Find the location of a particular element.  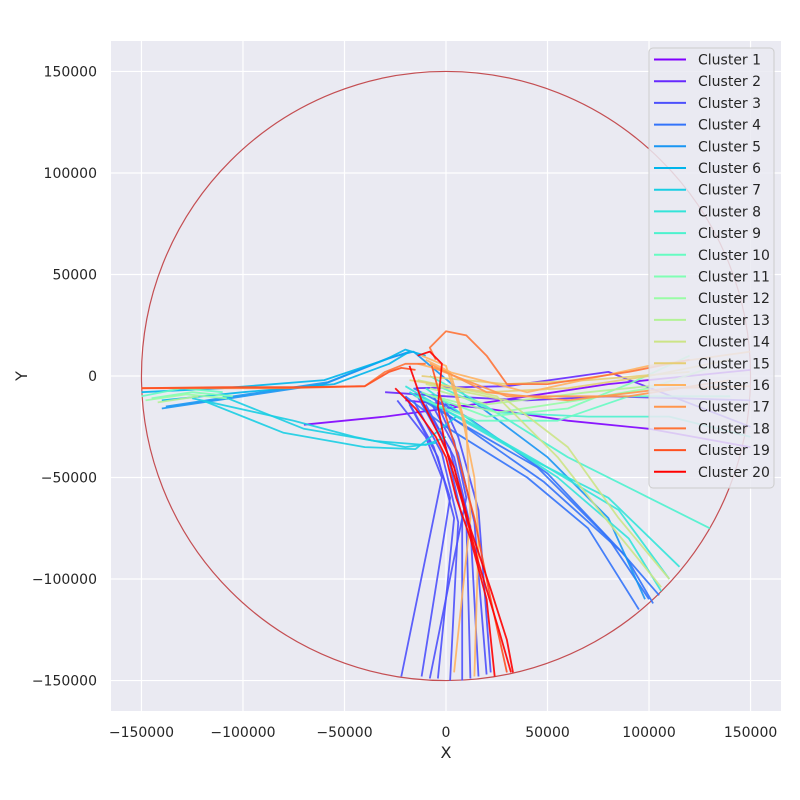

legend-item: Cluster 19 is located at coordinates (712, 451).